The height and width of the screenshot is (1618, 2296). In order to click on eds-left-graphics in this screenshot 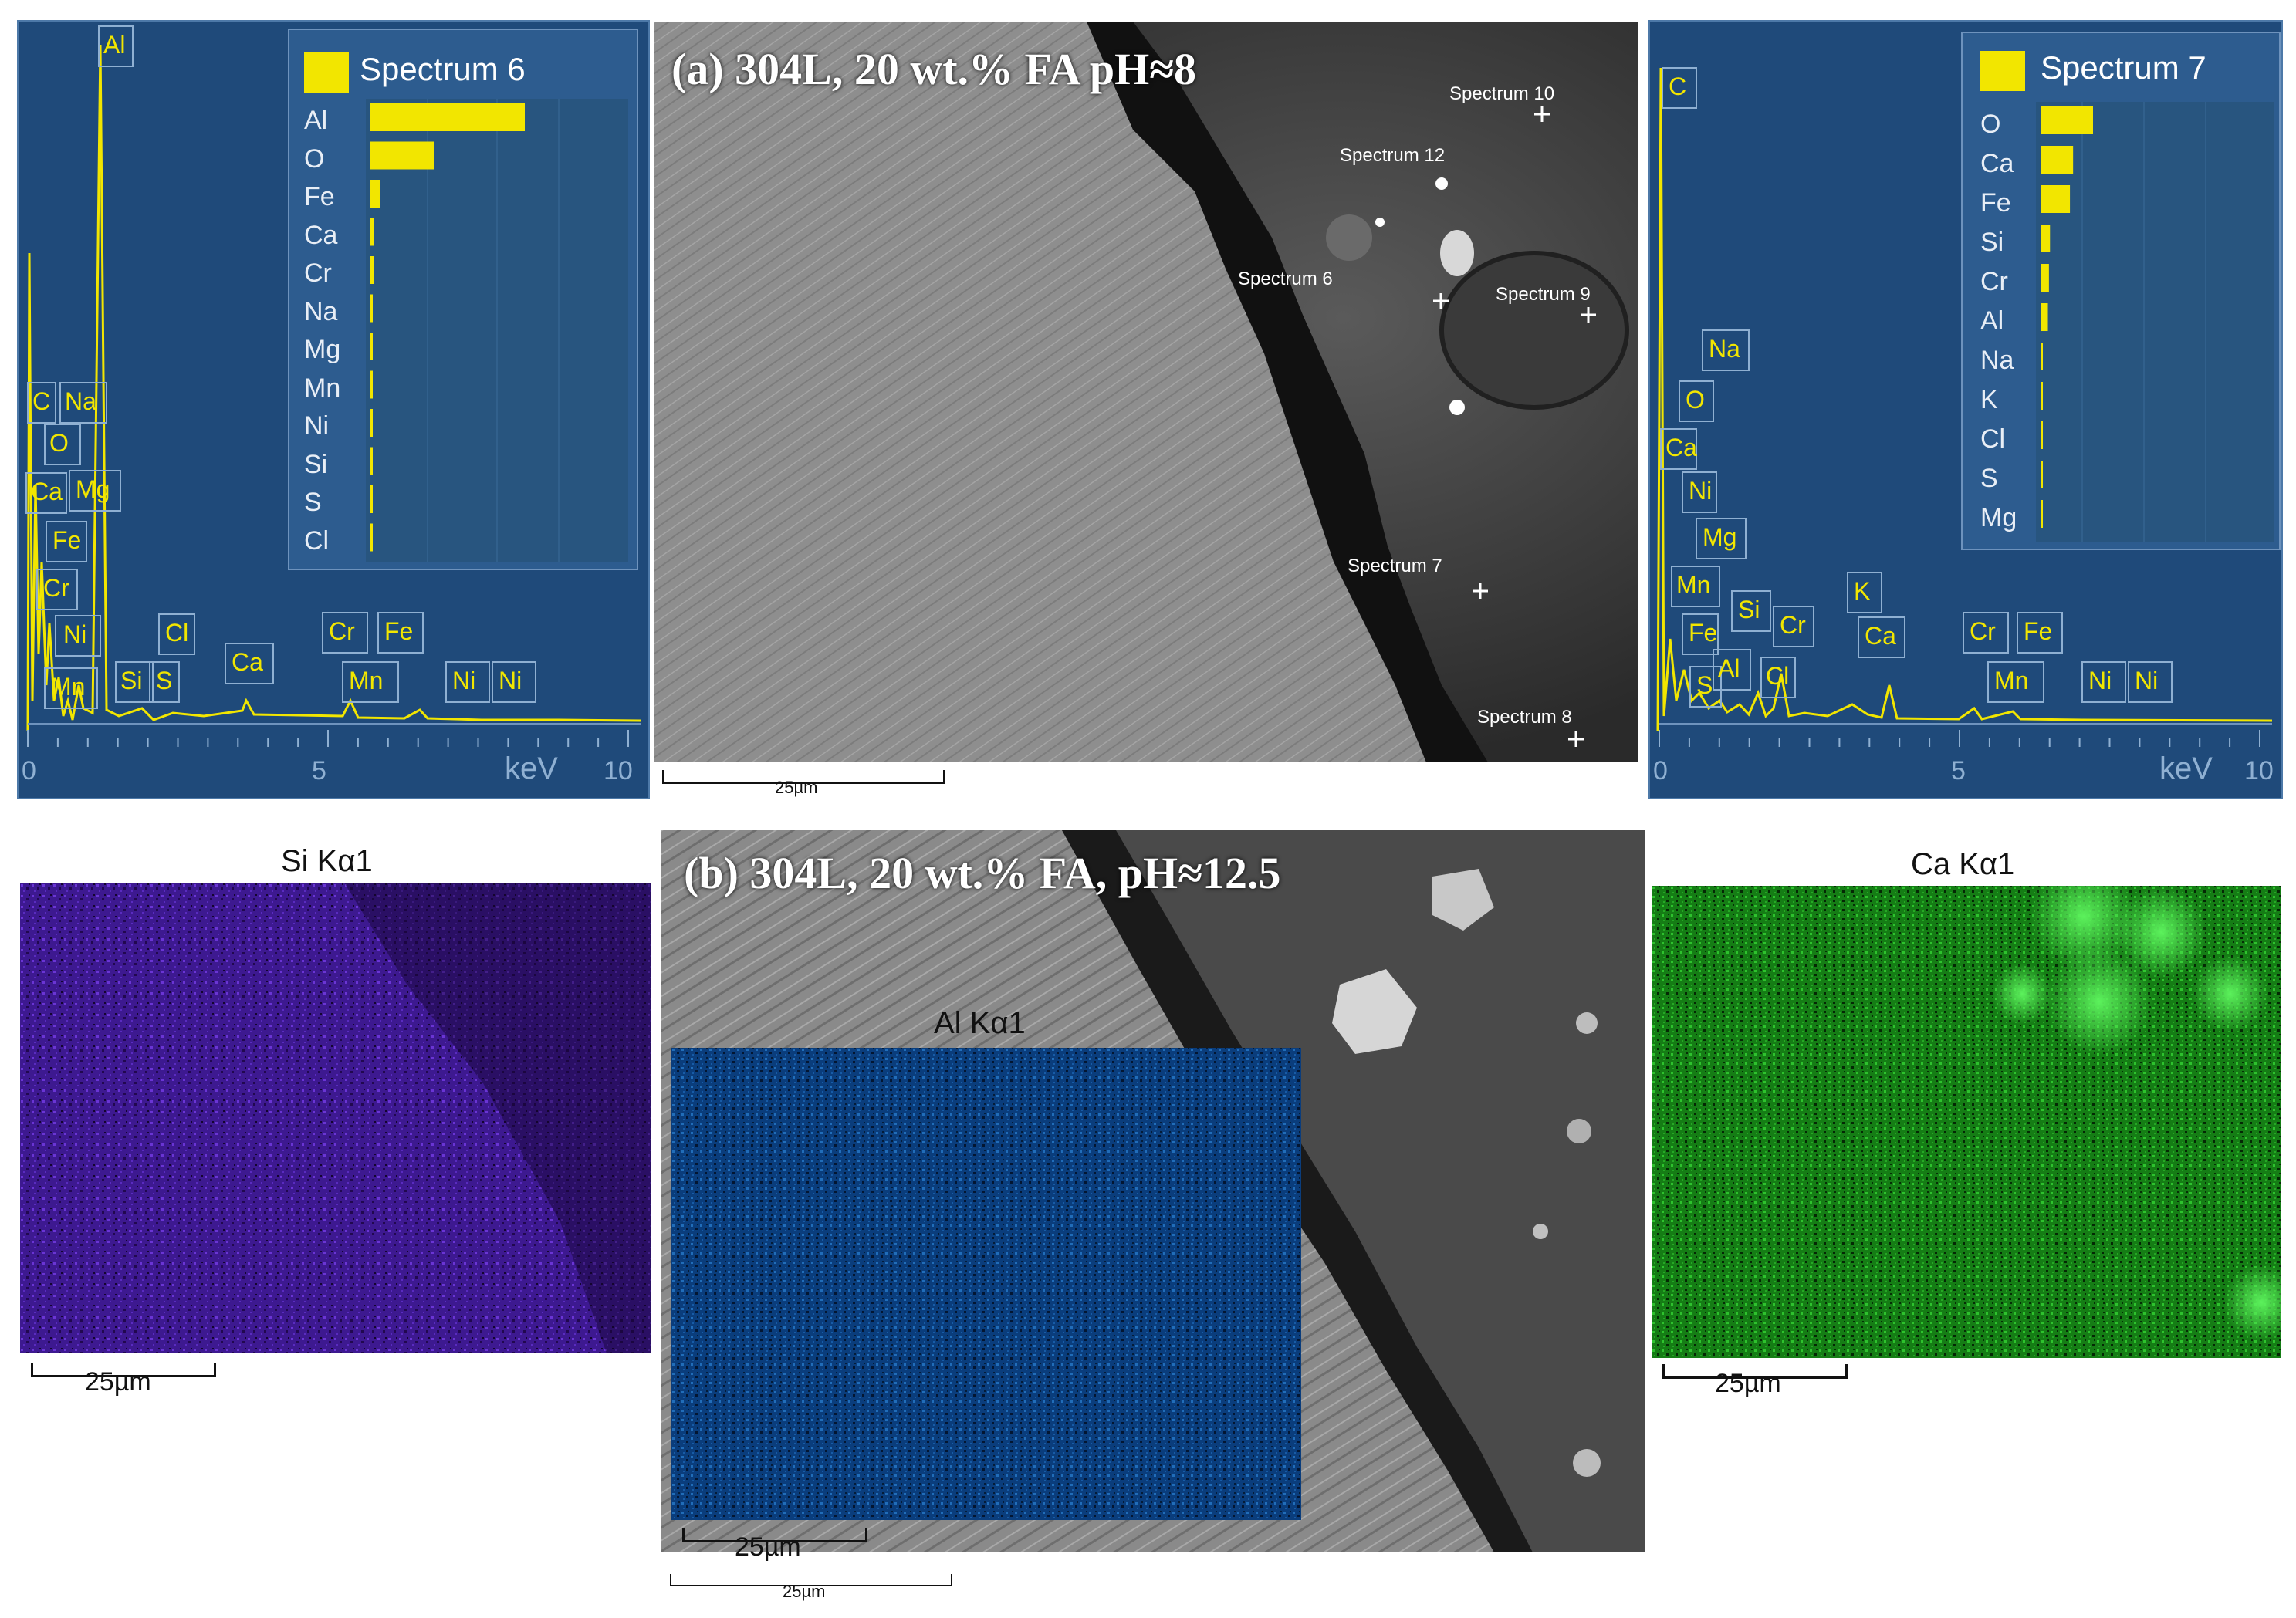, I will do `click(333, 386)`.